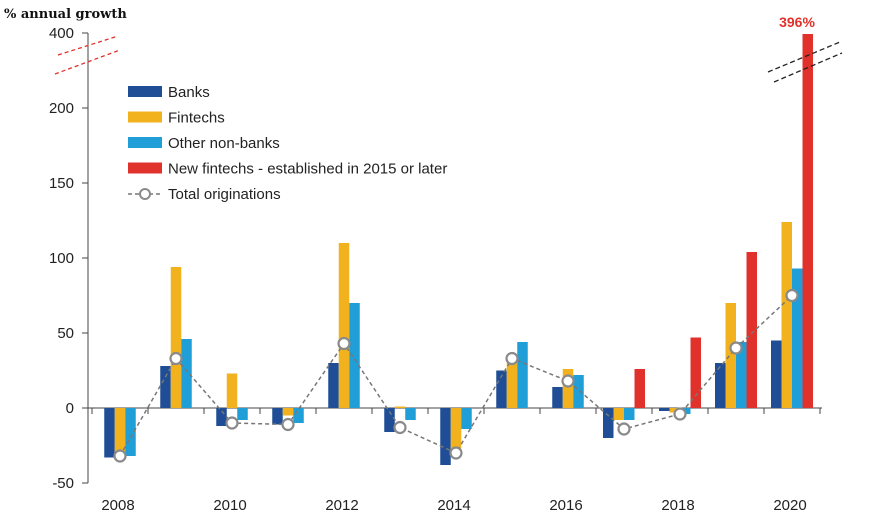 The width and height of the screenshot is (886, 525). I want to click on x-tick-label: 2014, so click(453, 505).